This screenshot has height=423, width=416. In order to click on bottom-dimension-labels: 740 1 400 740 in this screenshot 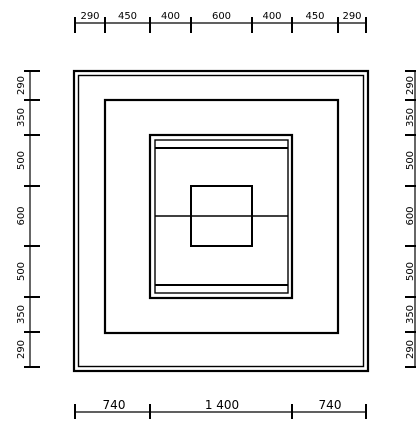, I will do `click(222, 405)`.